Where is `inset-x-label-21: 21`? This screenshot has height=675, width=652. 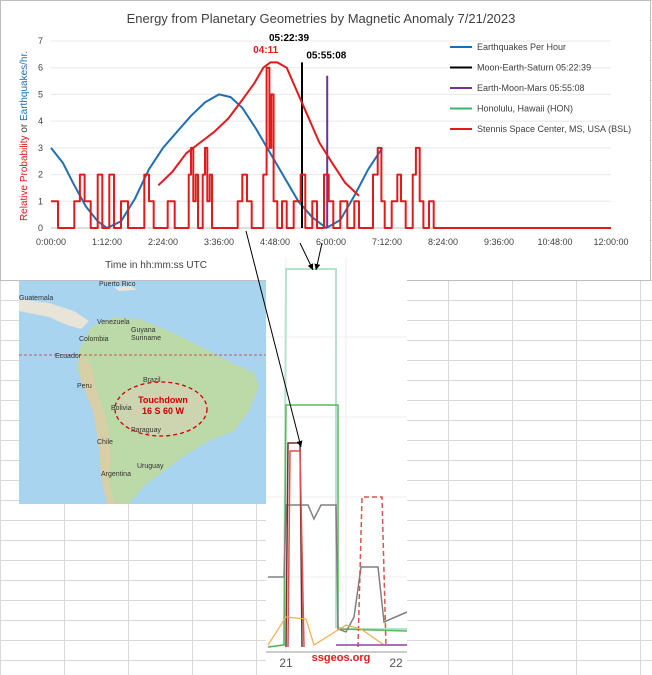 inset-x-label-21: 21 is located at coordinates (286, 663).